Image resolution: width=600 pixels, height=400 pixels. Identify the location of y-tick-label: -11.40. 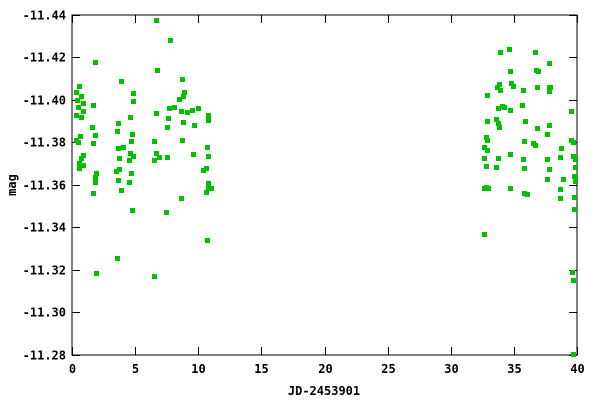
(44, 101).